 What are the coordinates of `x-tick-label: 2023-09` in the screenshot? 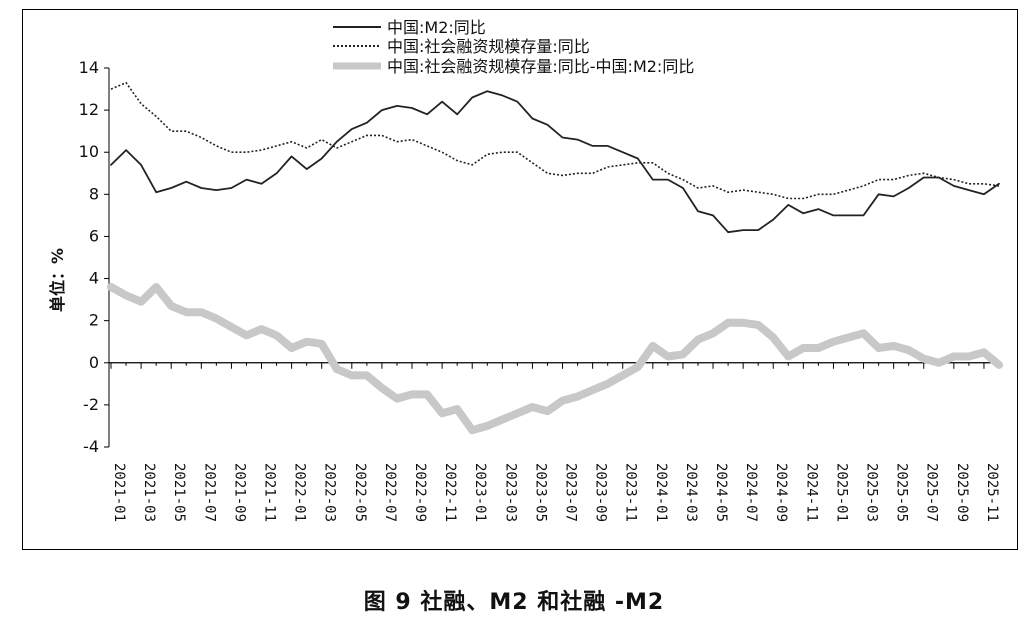 It's located at (601, 492).